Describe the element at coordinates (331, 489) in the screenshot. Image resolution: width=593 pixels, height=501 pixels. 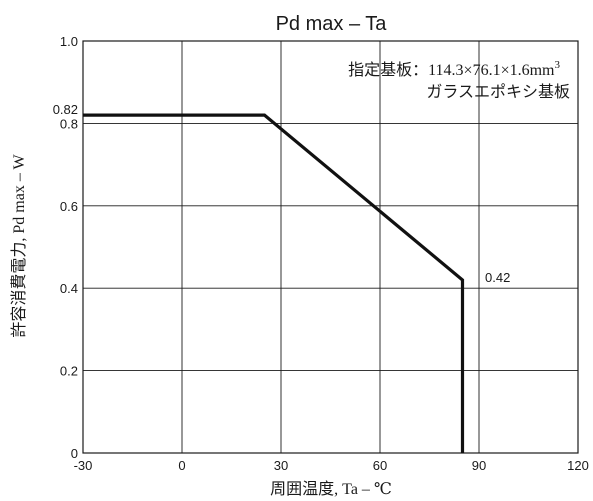
I see `x-axis-label: 周囲温度, Ta – ℃` at that location.